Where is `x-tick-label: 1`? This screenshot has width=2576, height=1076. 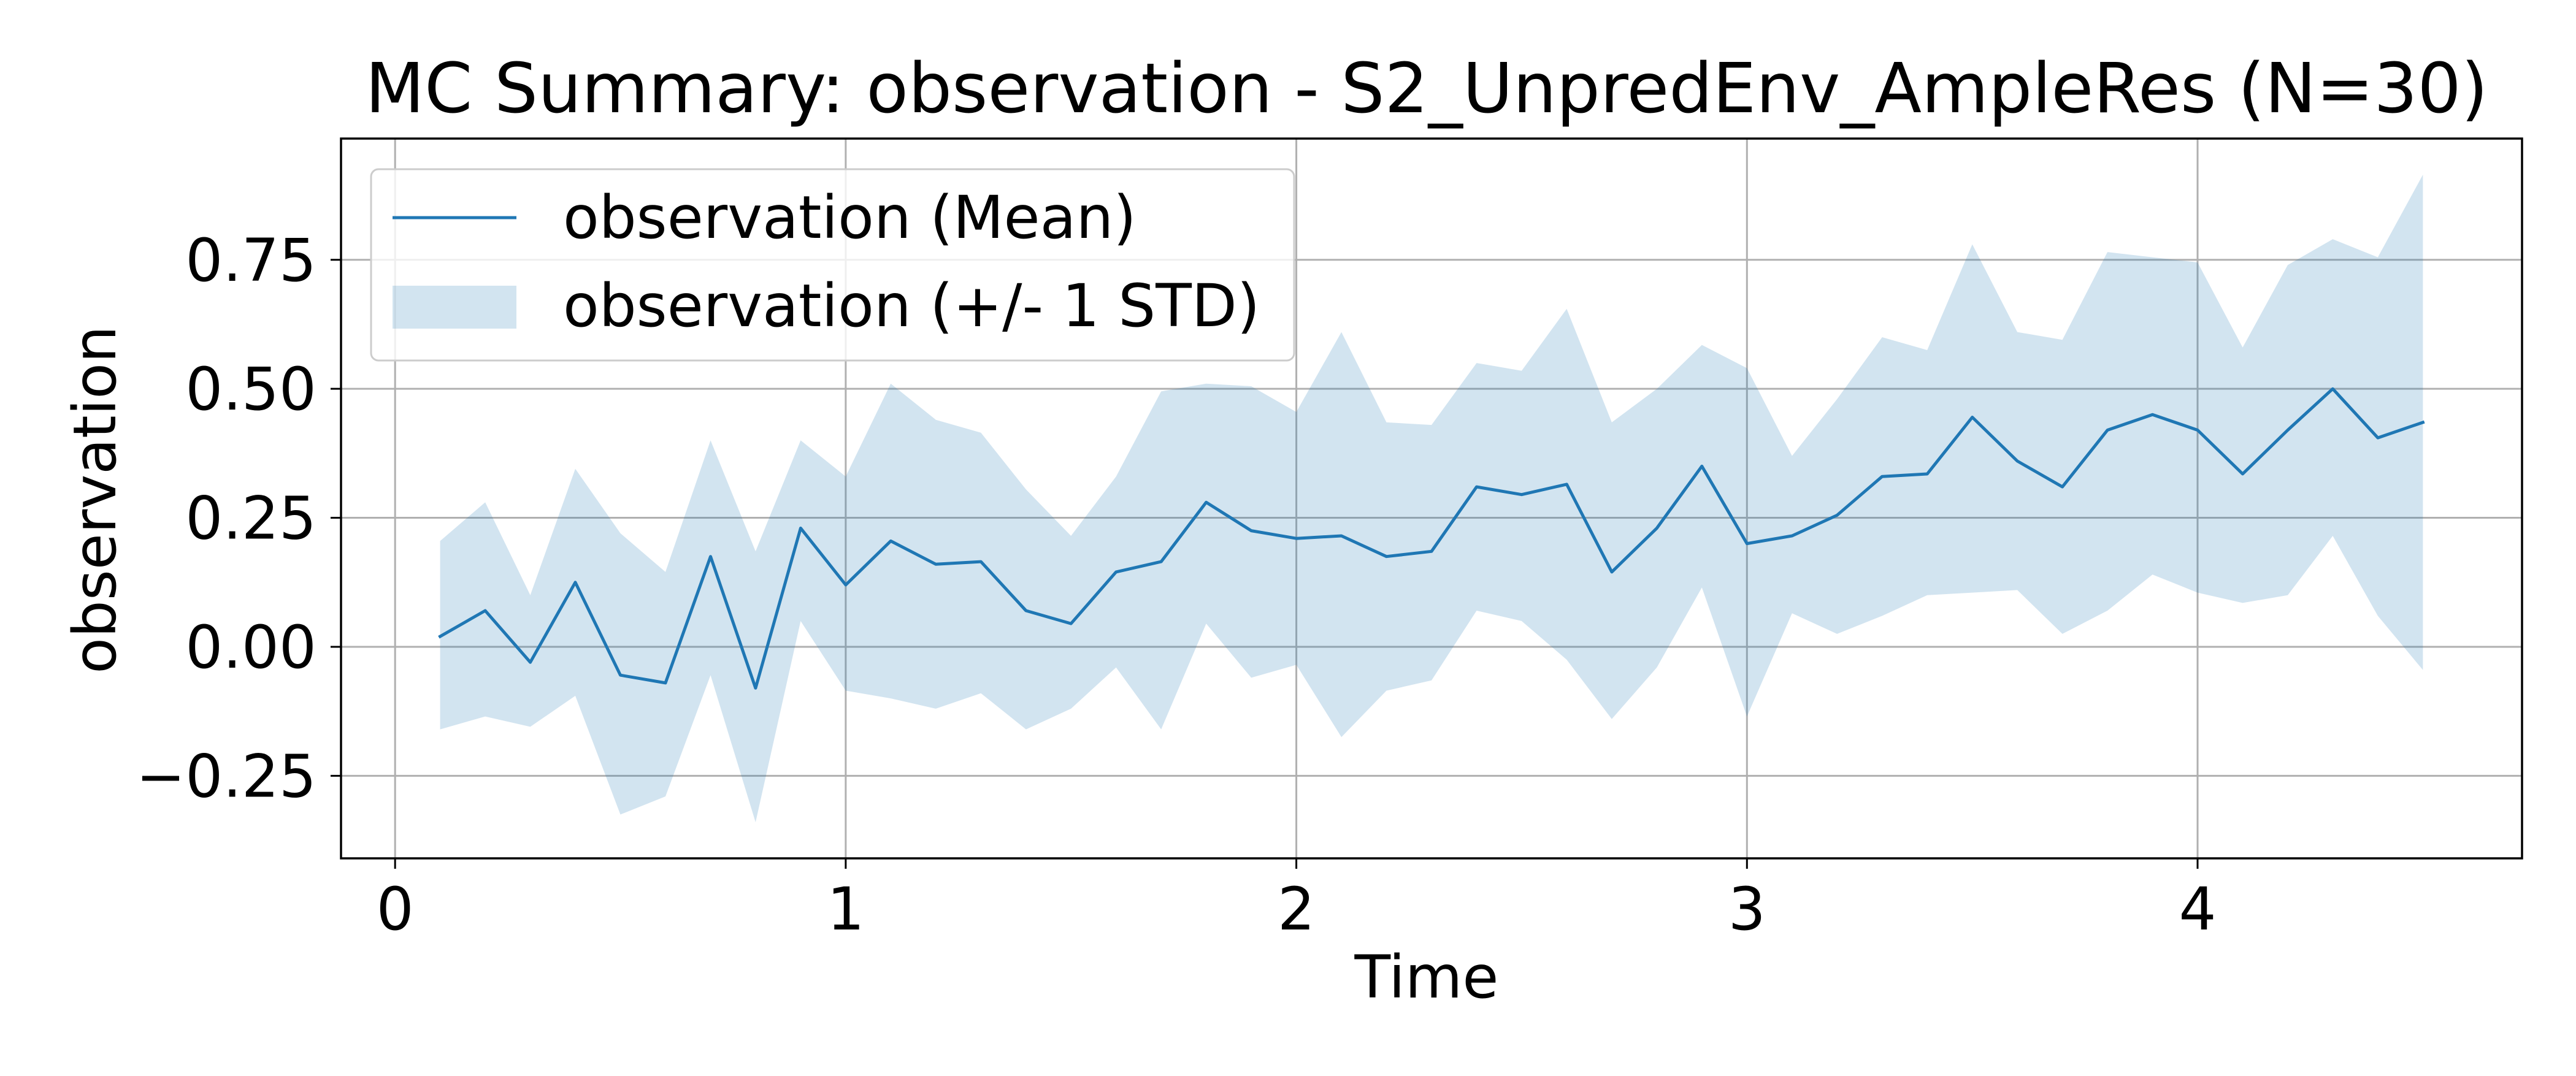
x-tick-label: 1 is located at coordinates (845, 910).